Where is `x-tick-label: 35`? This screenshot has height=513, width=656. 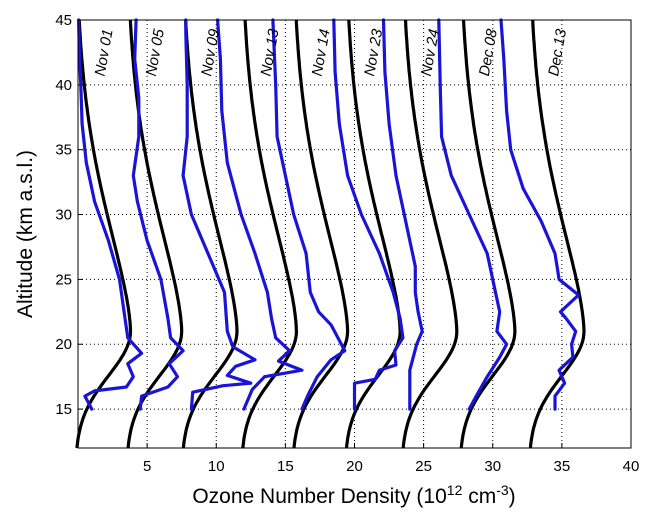
x-tick-label: 35 is located at coordinates (562, 466).